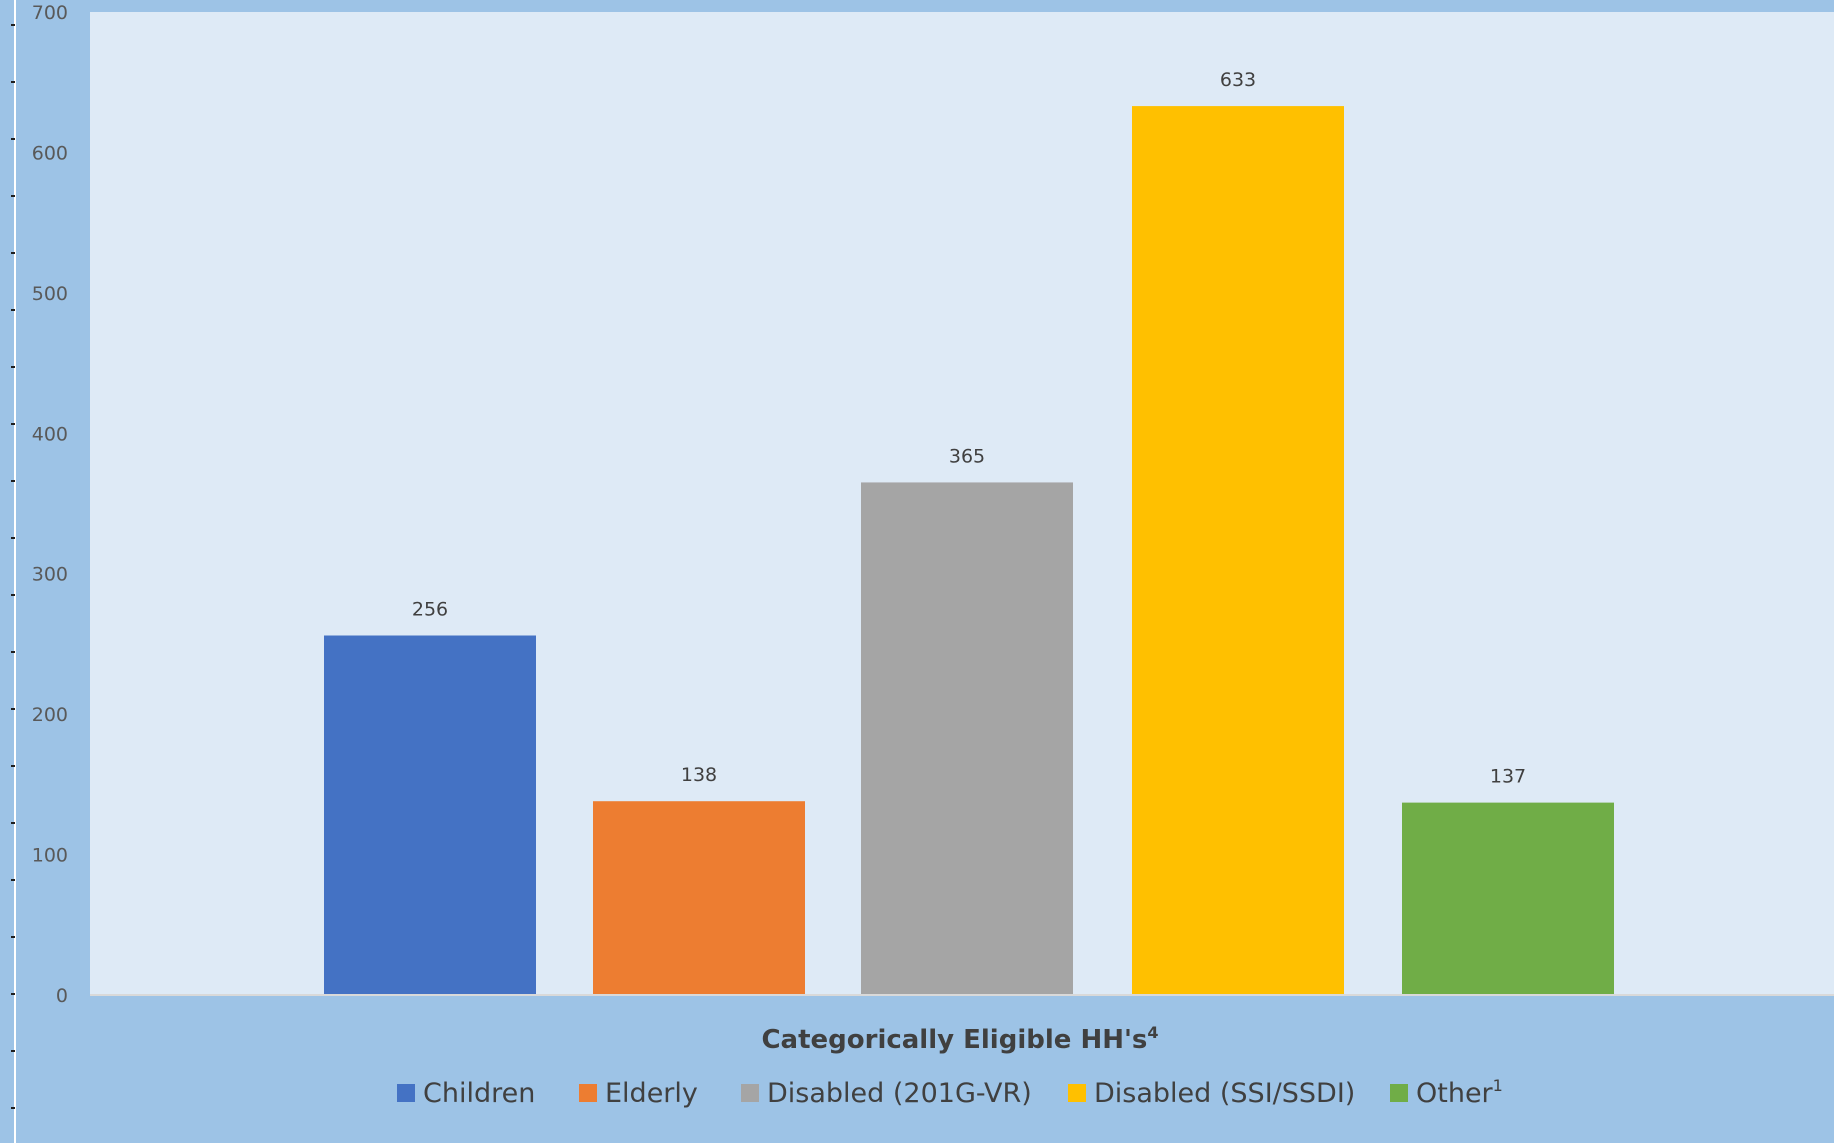 This screenshot has height=1143, width=1834. What do you see at coordinates (39, 555) in the screenshot?
I see `y-axis: 0 100 200 300 400 500 600 700` at bounding box center [39, 555].